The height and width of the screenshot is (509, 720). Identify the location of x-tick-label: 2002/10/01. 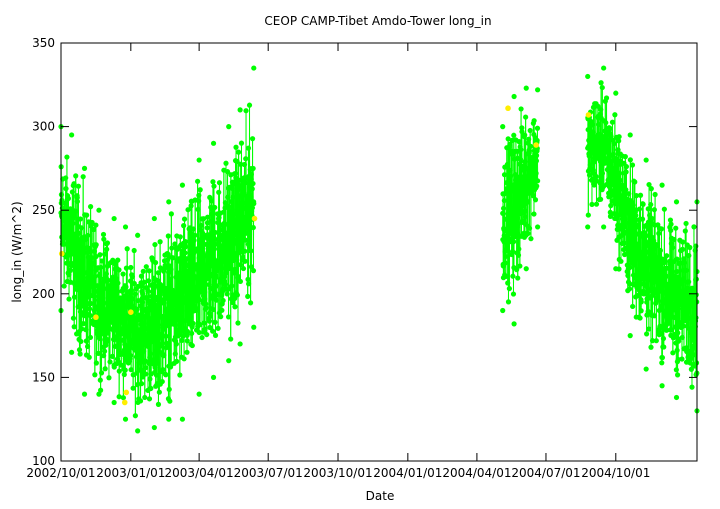
(60, 473).